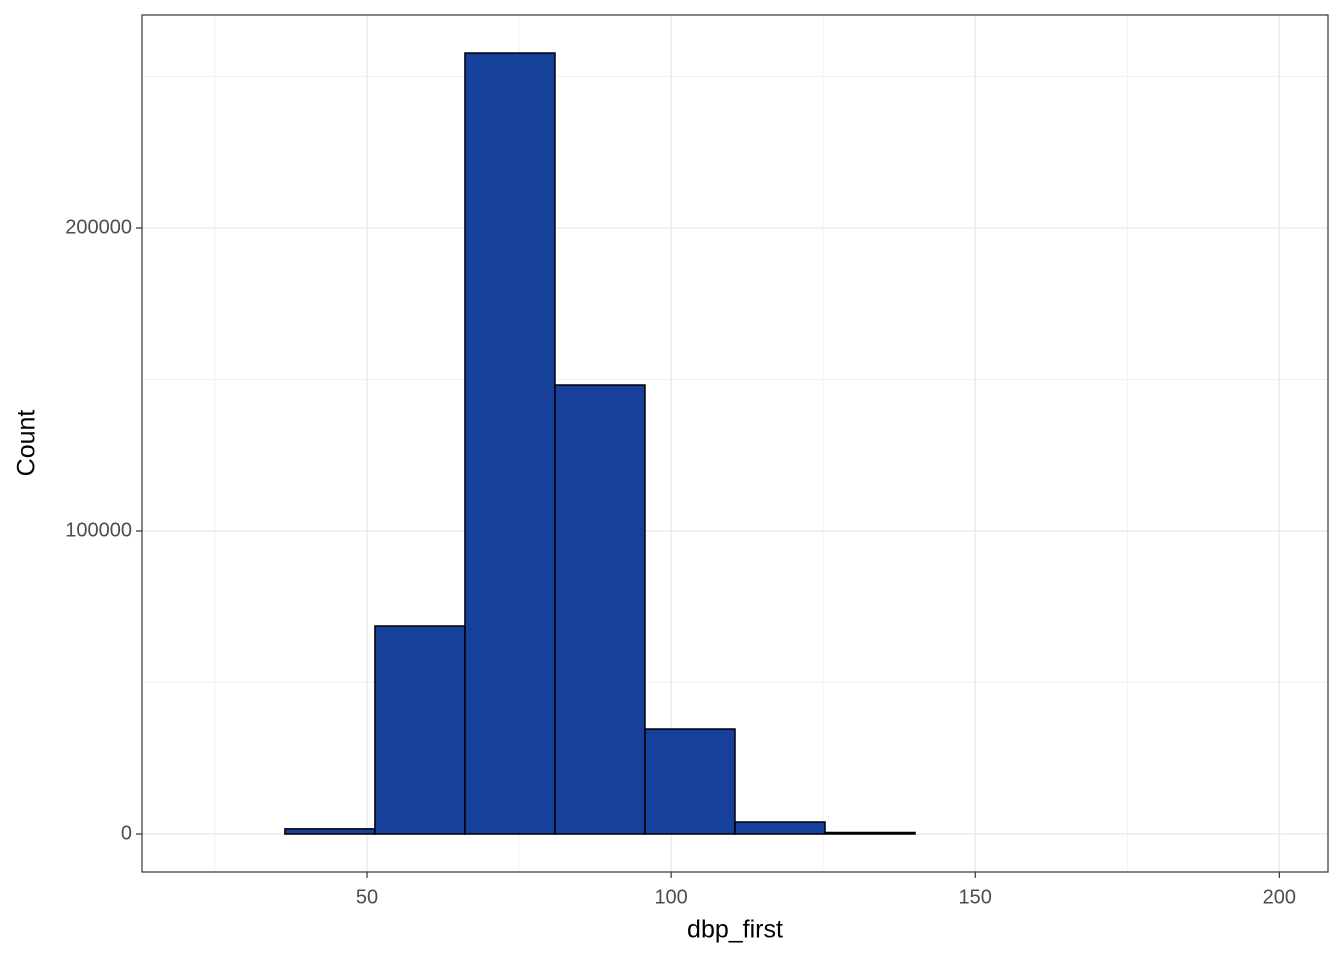 This screenshot has height=960, width=1344. Describe the element at coordinates (27, 443) in the screenshot. I see `y-axis-title: Count` at that location.